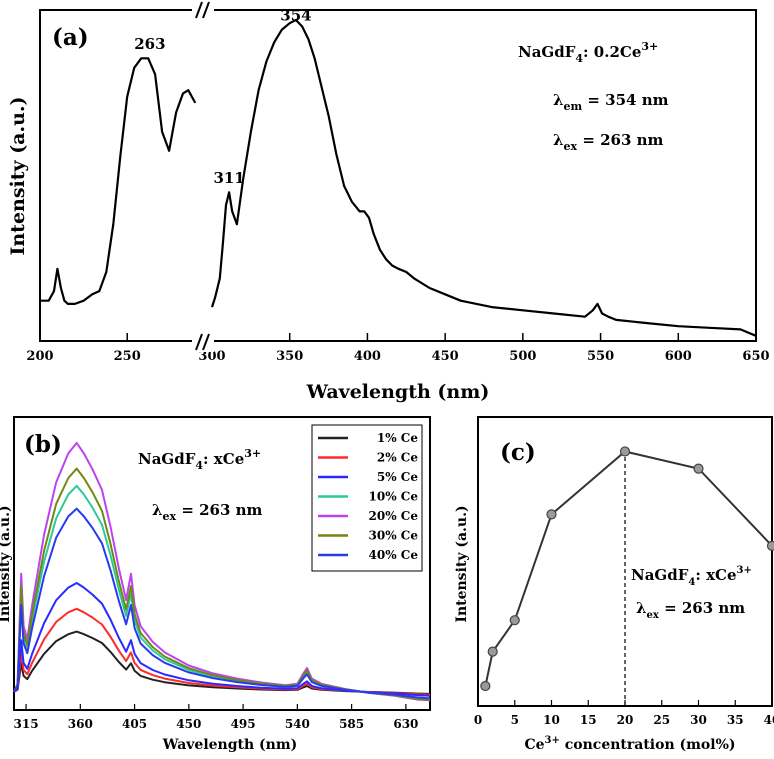  I want to click on panel-c-label: (c), so click(518, 452).